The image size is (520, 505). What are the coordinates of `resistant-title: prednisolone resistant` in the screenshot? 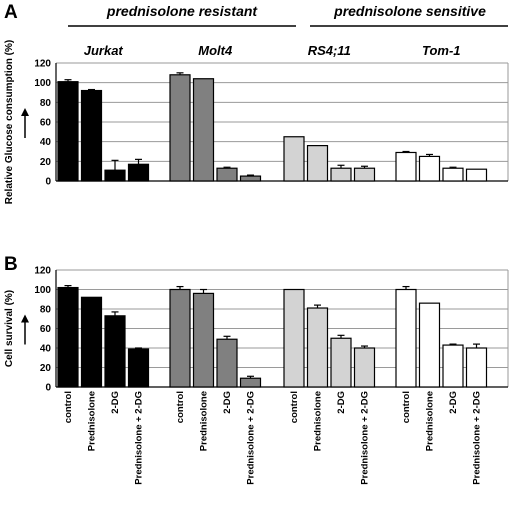 It's located at (182, 11).